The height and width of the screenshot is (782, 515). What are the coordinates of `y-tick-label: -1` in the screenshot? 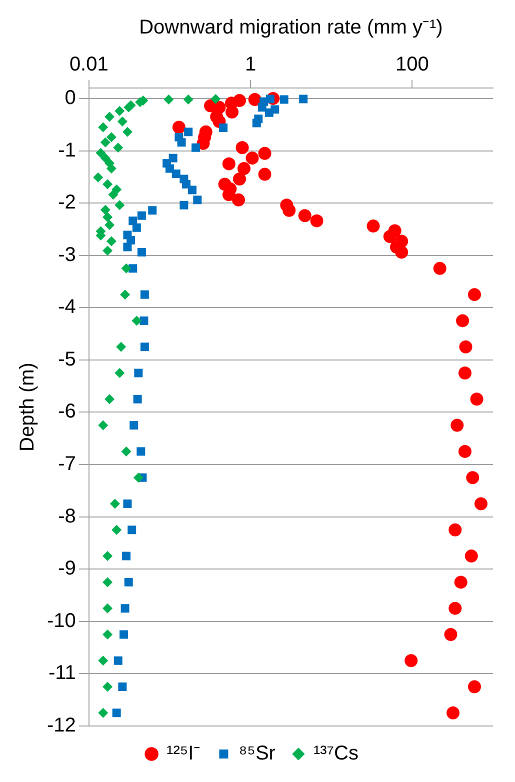 It's located at (67, 150).